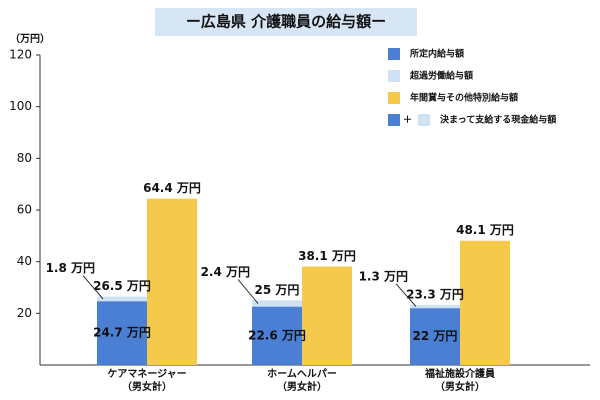 This screenshot has height=400, width=600. I want to click on y-axis-label: （万円）, so click(30, 38).